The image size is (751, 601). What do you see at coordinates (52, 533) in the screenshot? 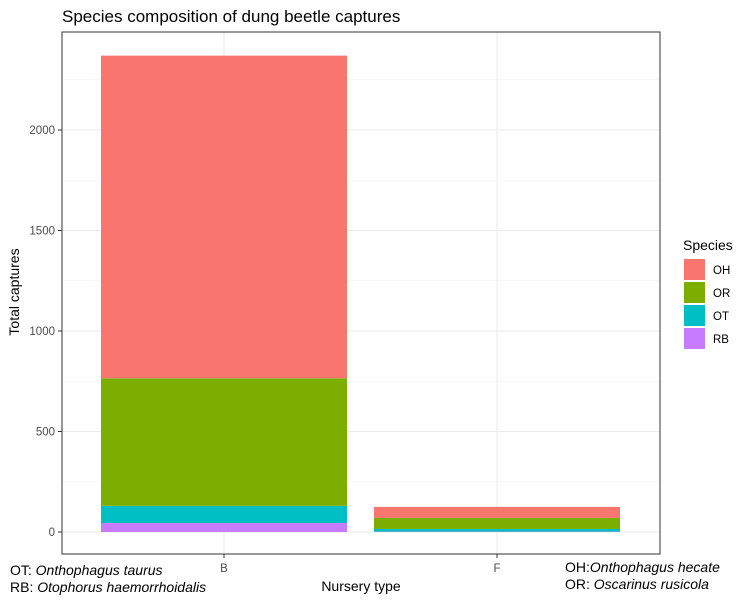
I see `y-tick-label: 0` at bounding box center [52, 533].